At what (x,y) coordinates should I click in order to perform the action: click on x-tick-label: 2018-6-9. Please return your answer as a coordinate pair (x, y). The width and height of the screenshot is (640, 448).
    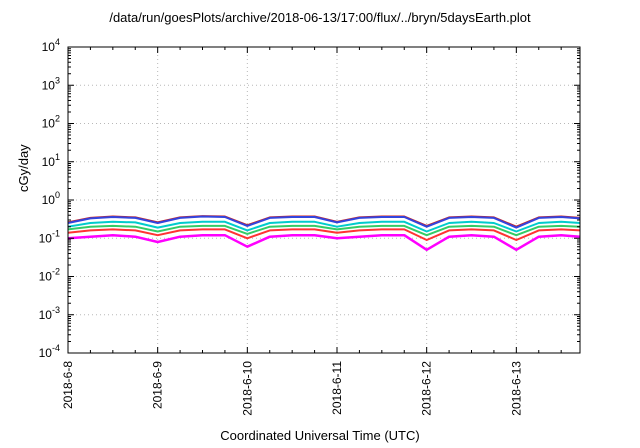
    Looking at the image, I should click on (158, 385).